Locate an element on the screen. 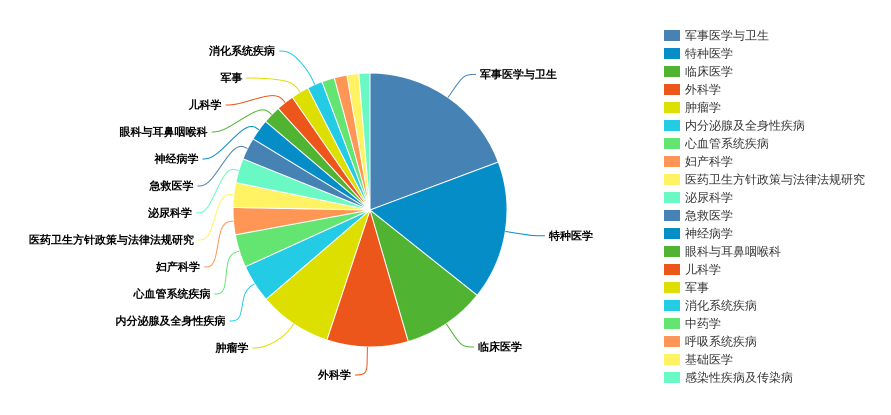  slice-label: 妇产科学 is located at coordinates (177, 267).